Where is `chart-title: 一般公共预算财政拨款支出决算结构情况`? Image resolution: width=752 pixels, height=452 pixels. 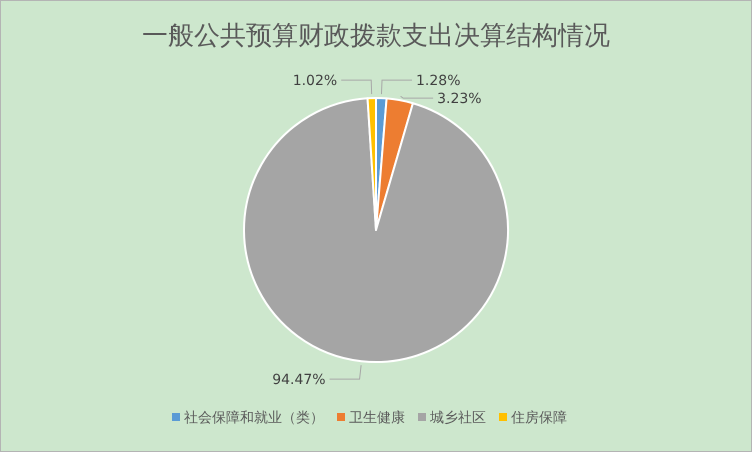
chart-title: 一般公共预算财政拨款支出决算结构情况 is located at coordinates (376, 36).